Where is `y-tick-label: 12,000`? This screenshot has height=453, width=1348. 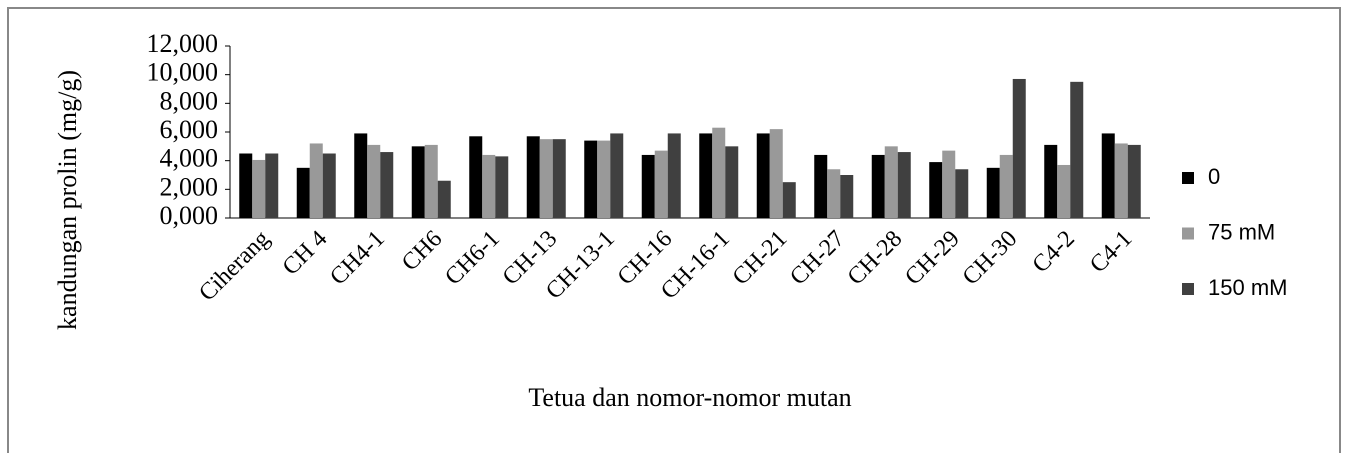 y-tick-label: 12,000 is located at coordinates (183, 43).